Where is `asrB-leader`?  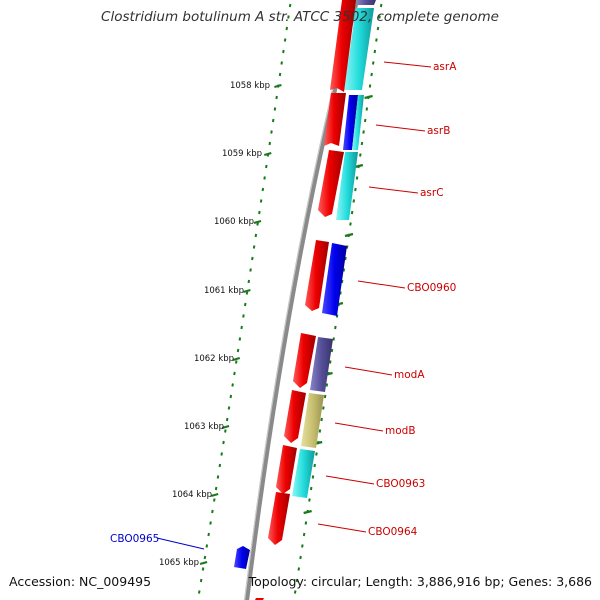 asrB-leader is located at coordinates (400, 128).